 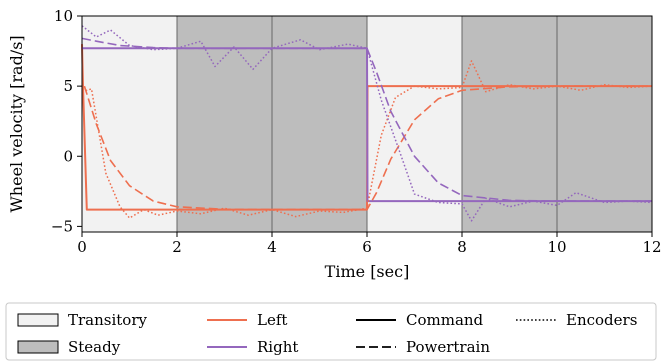 I want to click on legend-item-powertrain: Powertrain, so click(x=423, y=347).